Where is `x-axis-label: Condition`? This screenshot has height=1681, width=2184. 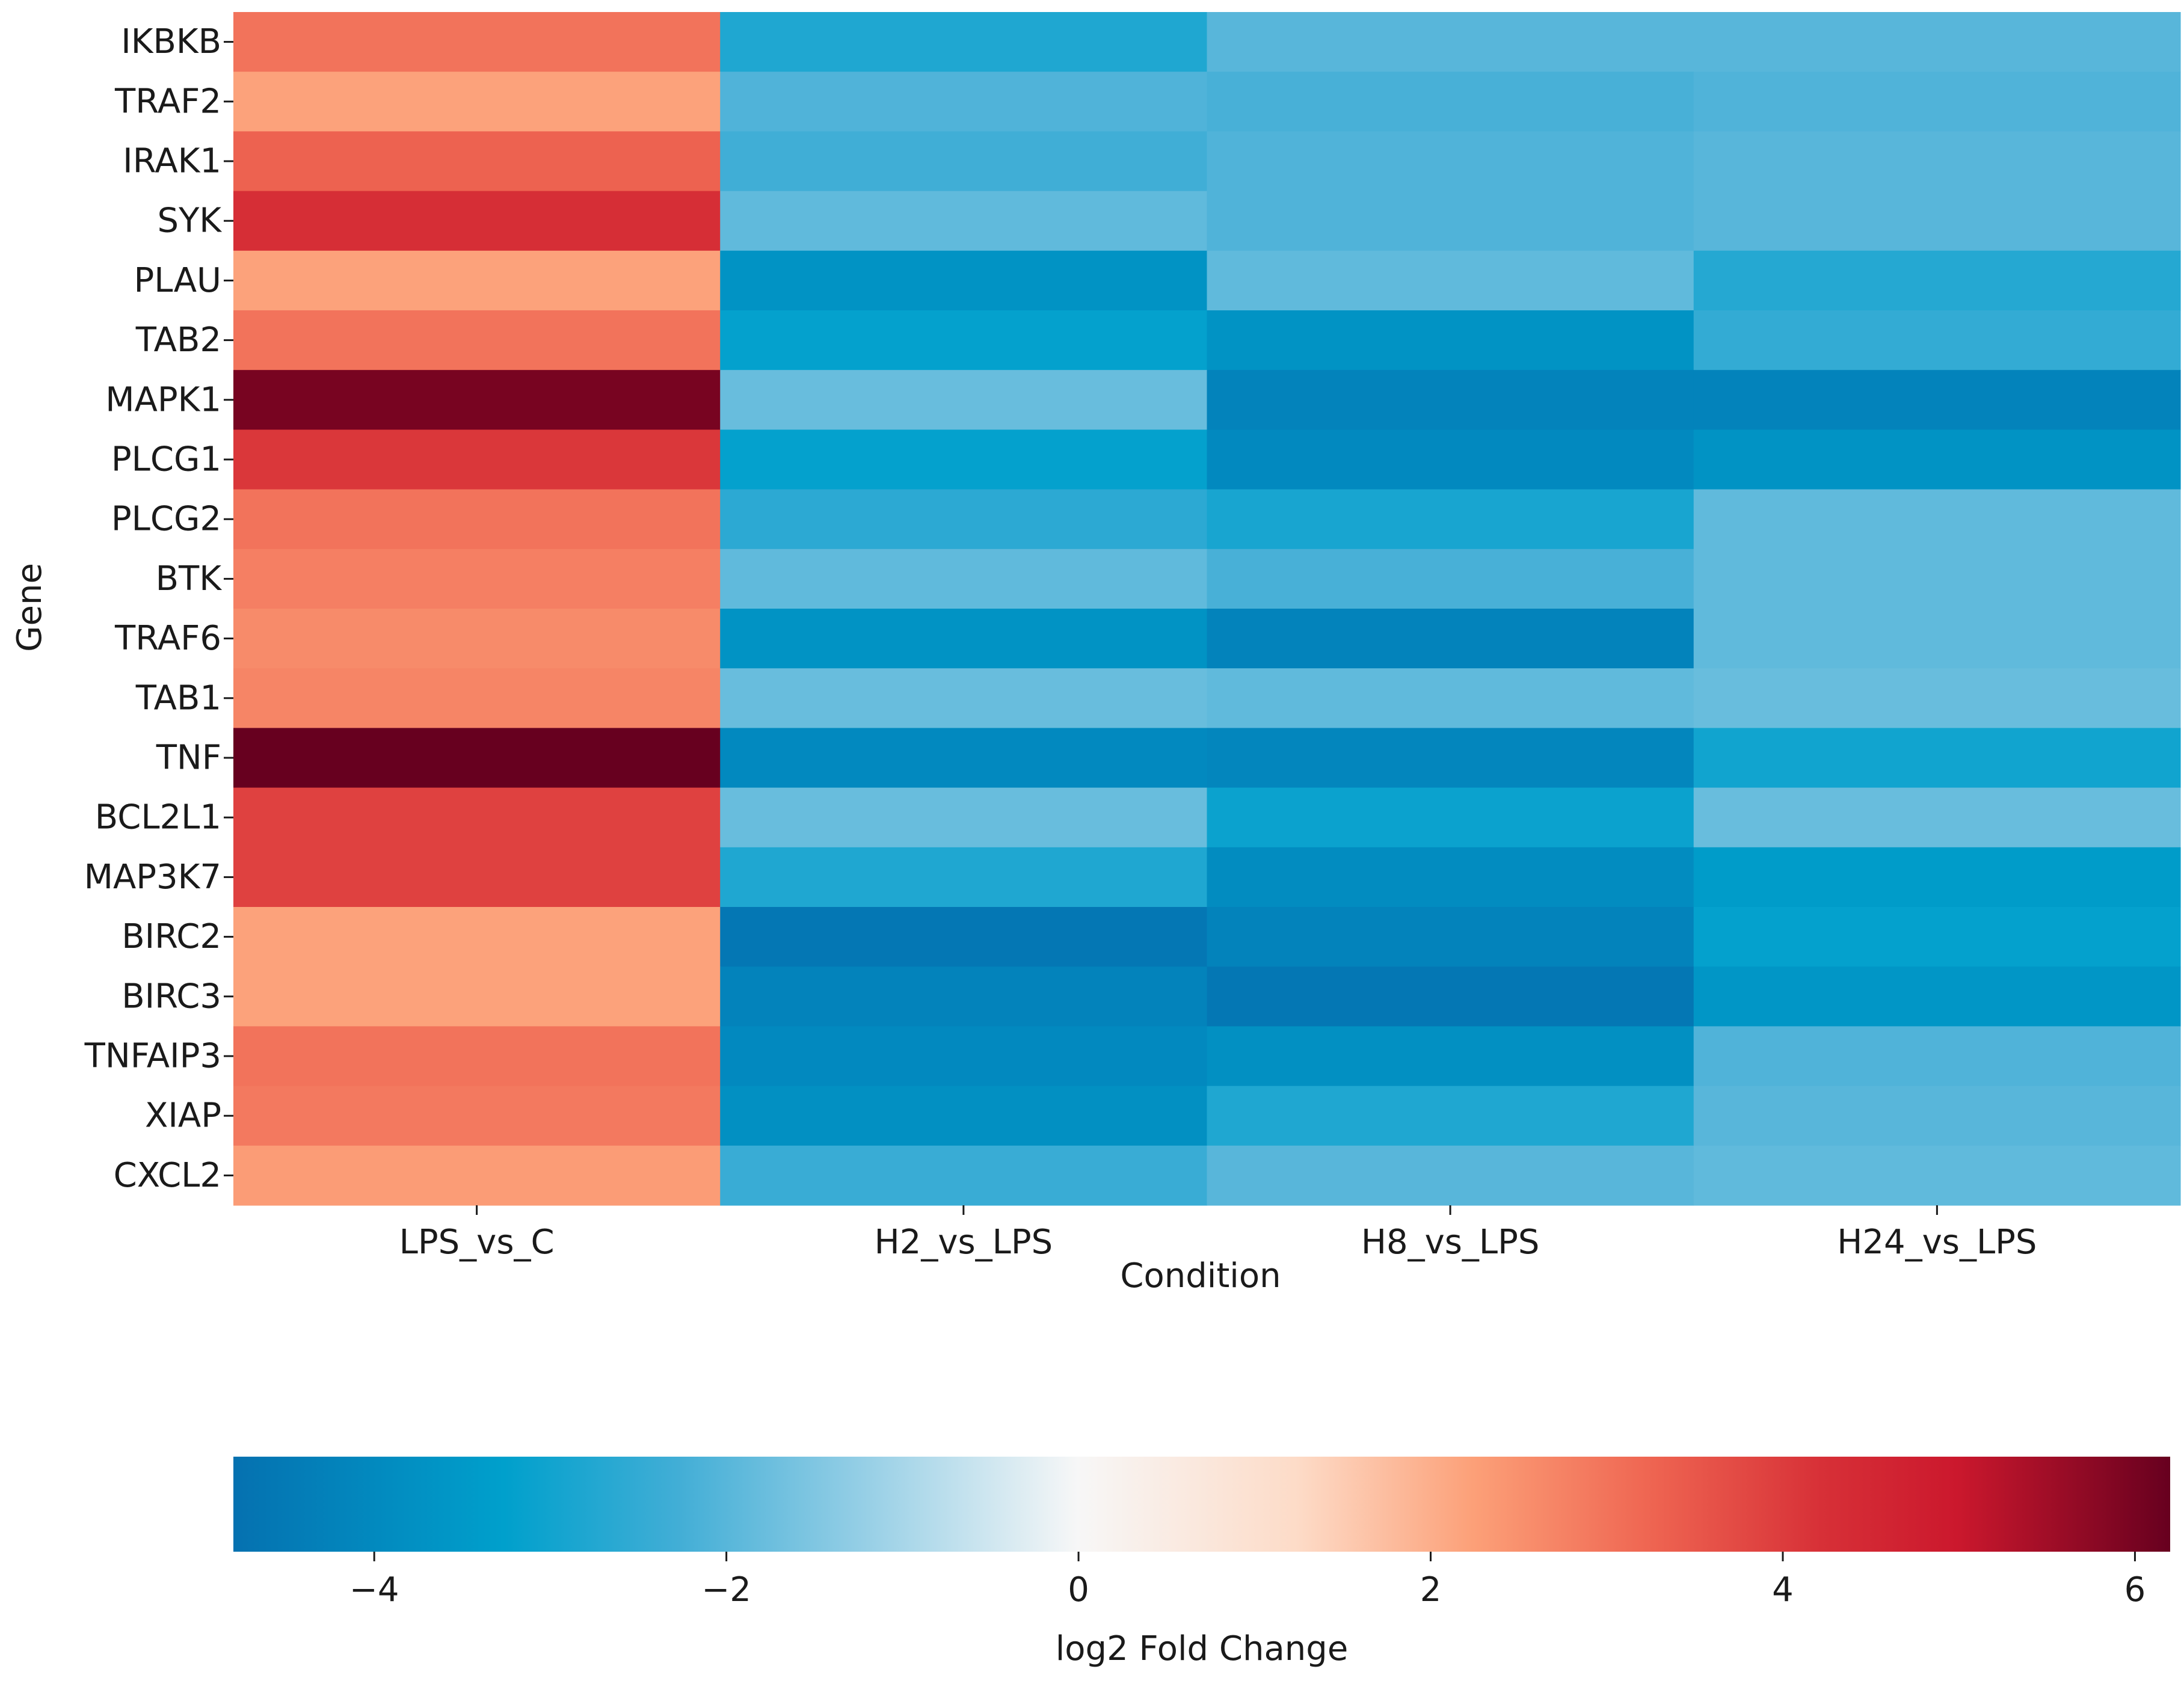 x-axis-label: Condition is located at coordinates (1200, 1275).